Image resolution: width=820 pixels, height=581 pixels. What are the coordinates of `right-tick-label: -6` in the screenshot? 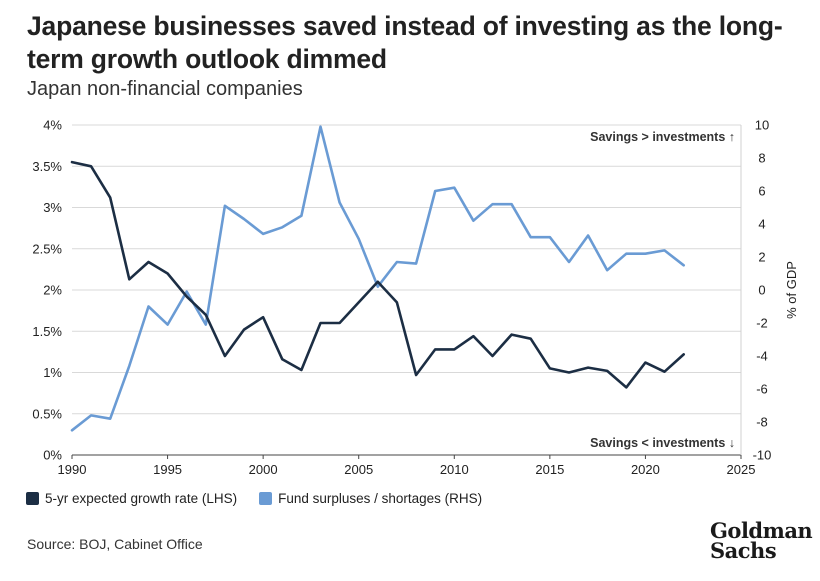 It's located at (762, 389).